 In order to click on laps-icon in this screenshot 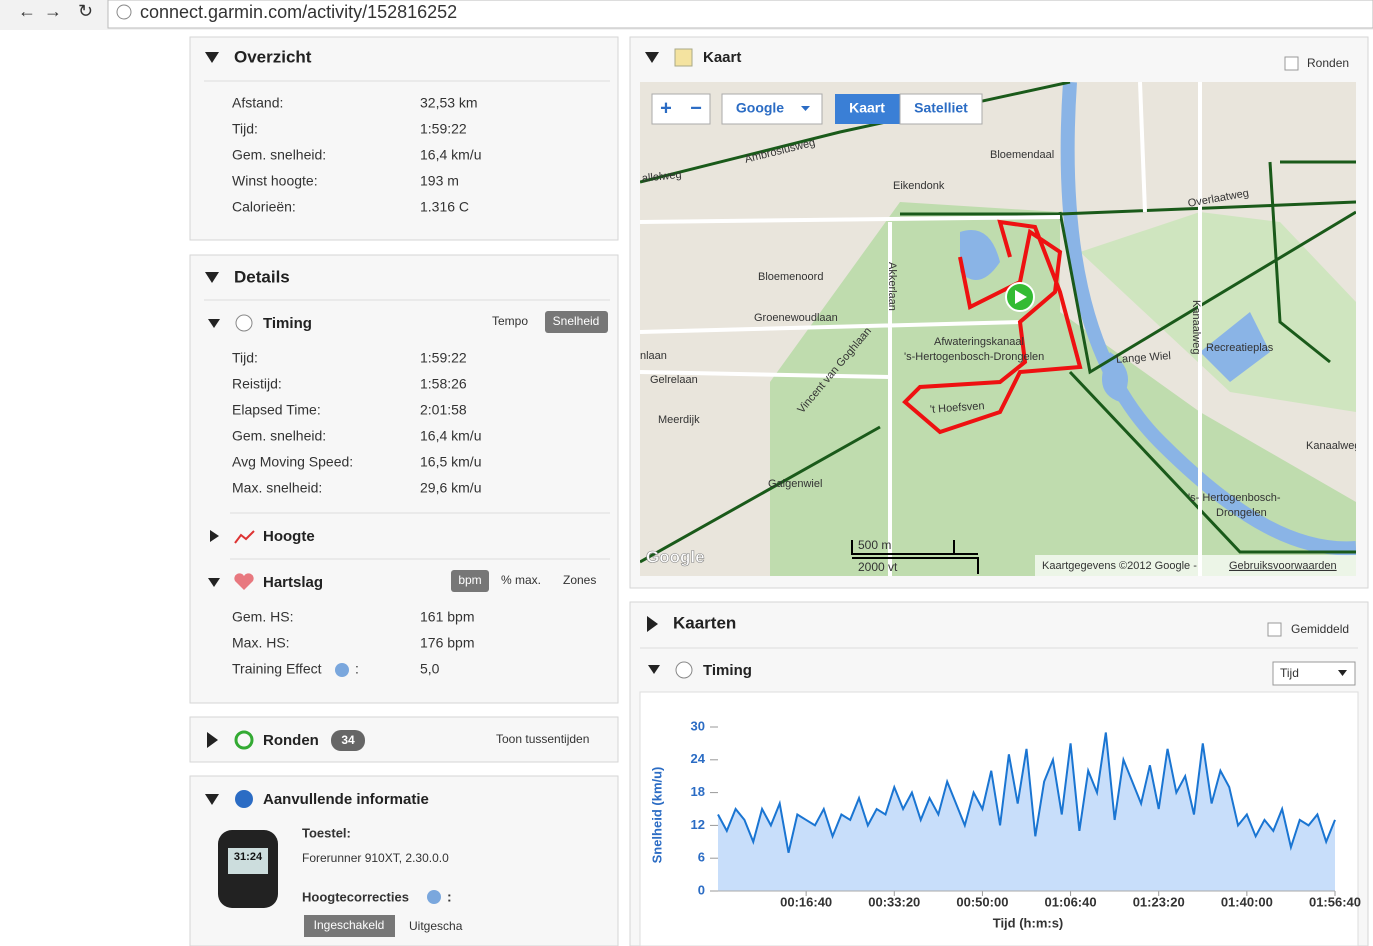, I will do `click(244, 740)`.